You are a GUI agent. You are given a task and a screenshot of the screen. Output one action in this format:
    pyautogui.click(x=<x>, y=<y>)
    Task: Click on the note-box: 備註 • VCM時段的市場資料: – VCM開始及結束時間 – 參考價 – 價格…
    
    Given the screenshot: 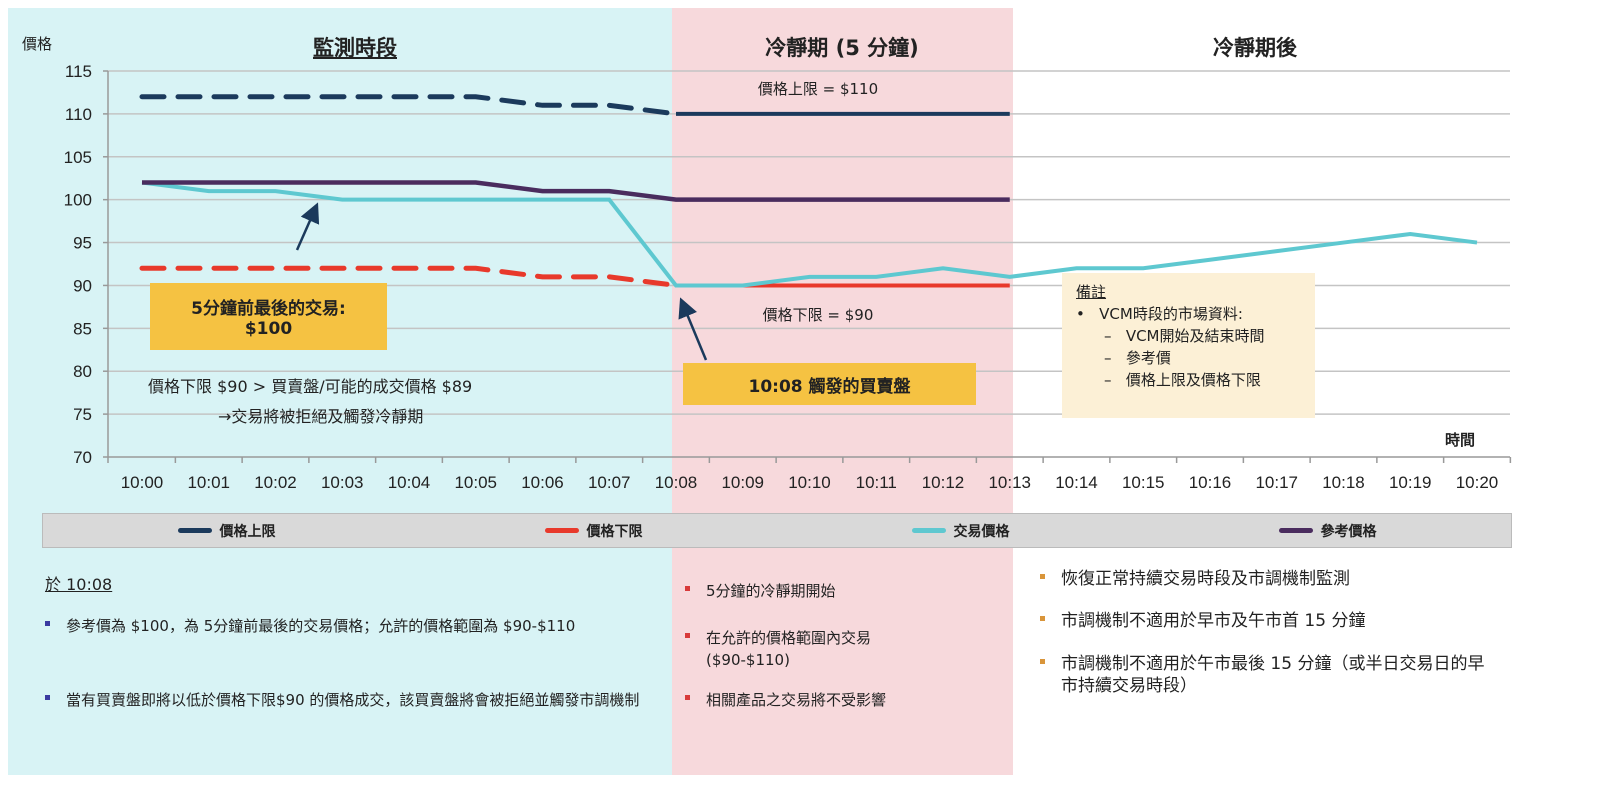 What is the action you would take?
    pyautogui.click(x=1188, y=345)
    